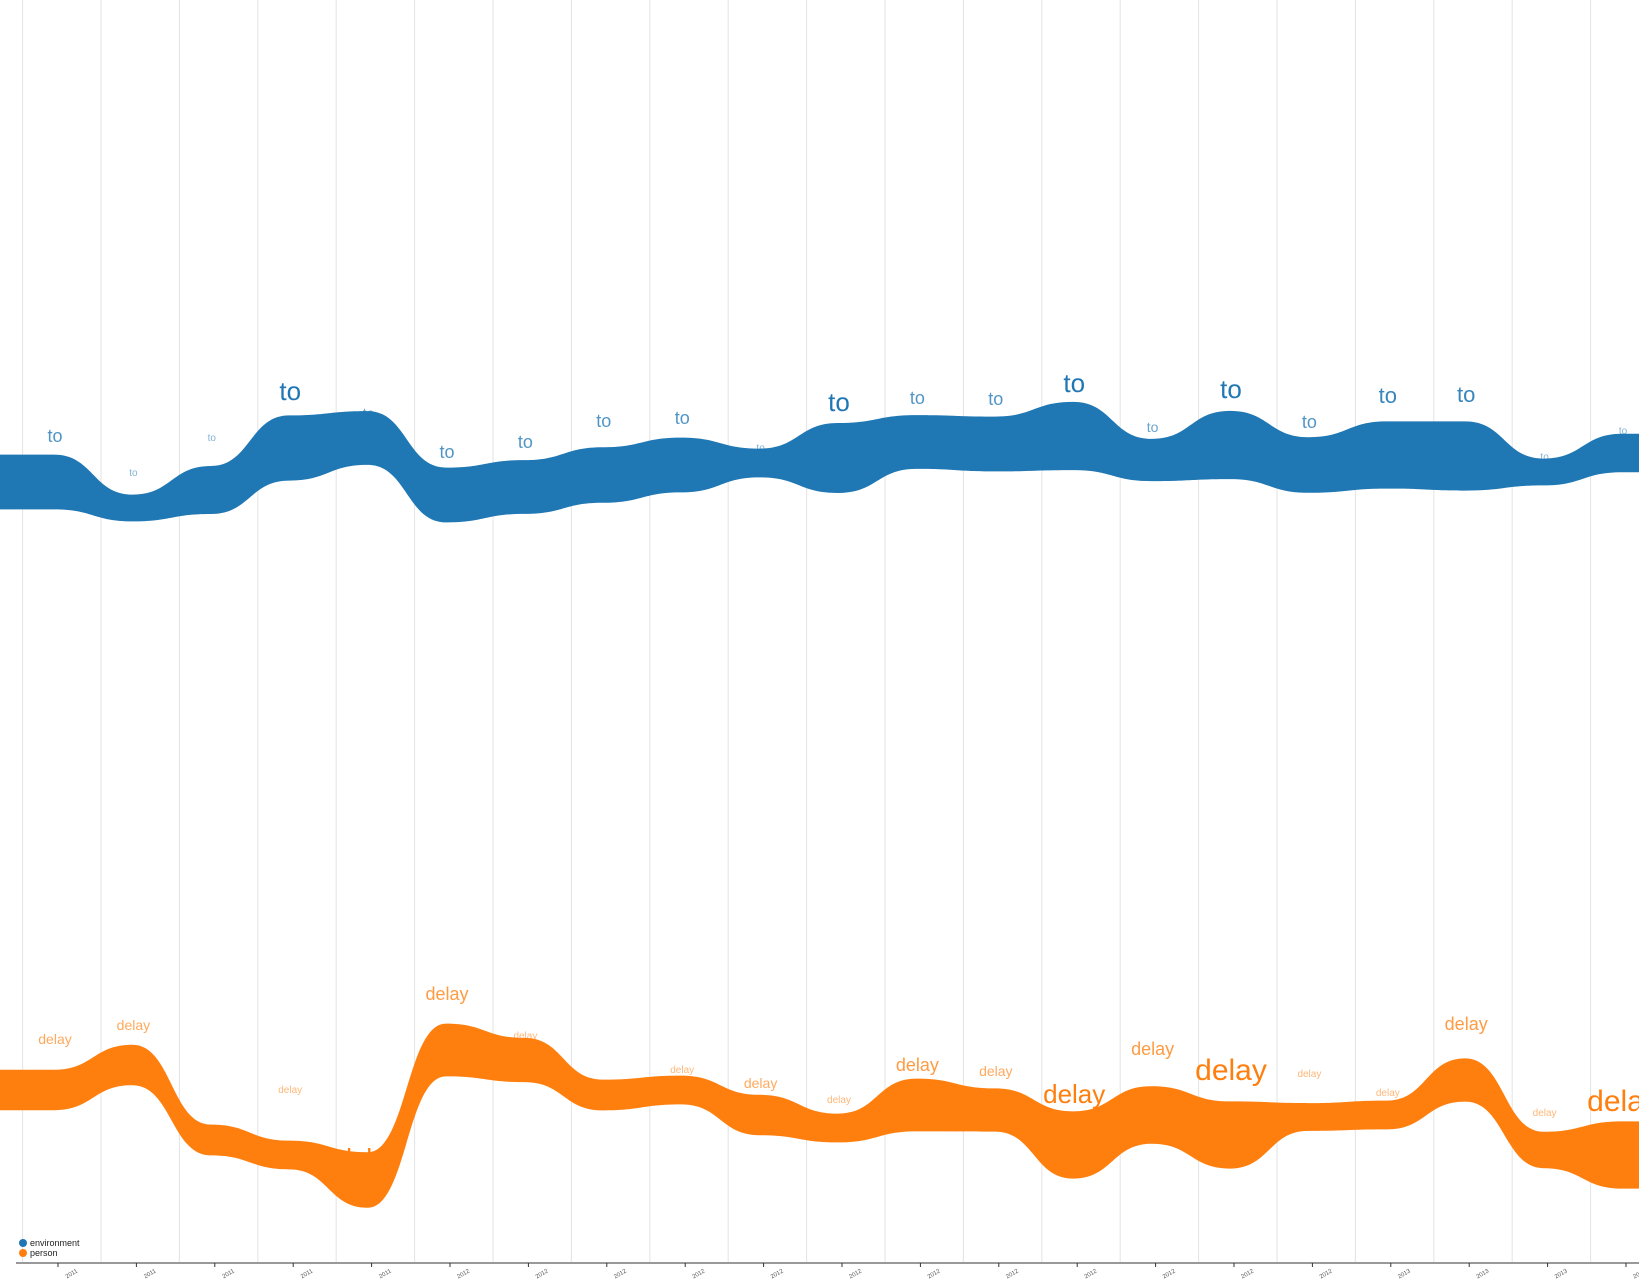 The width and height of the screenshot is (1639, 1286). What do you see at coordinates (819, 1115) in the screenshot?
I see `stream-person` at bounding box center [819, 1115].